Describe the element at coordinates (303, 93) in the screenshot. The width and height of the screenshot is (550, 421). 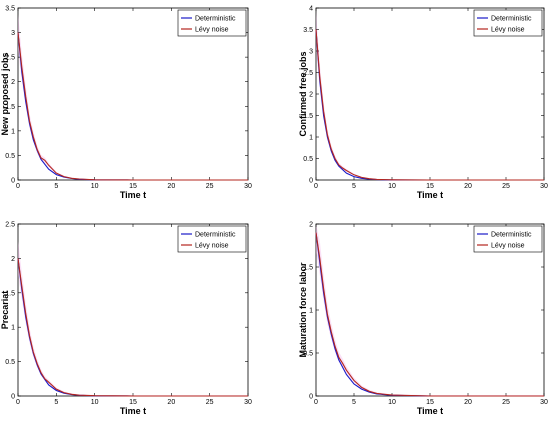
I see `y-axis-label: Confirmed free jobs` at that location.